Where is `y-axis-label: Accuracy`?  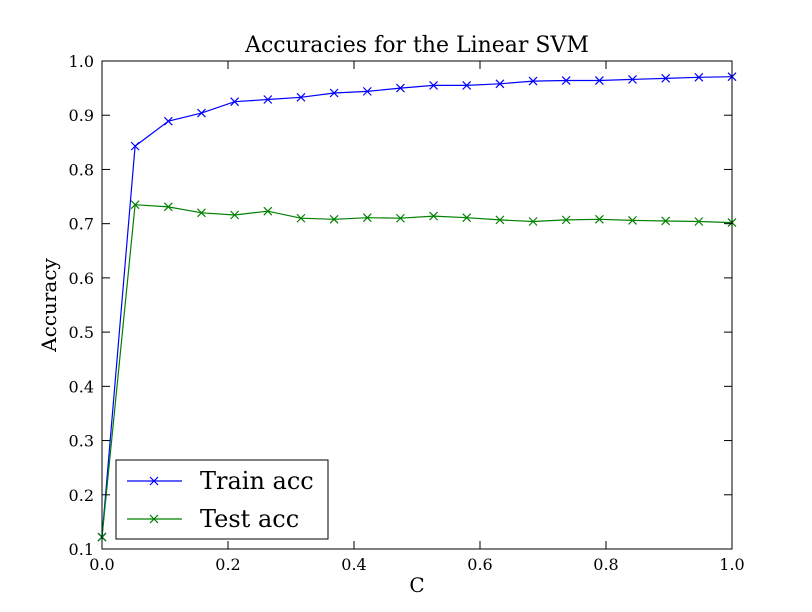
y-axis-label: Accuracy is located at coordinates (49, 304).